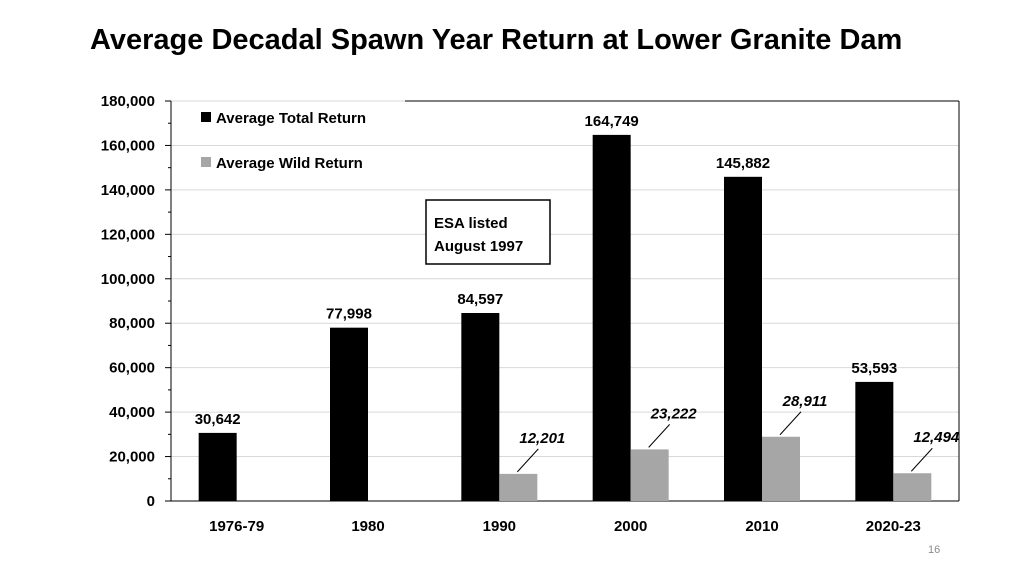 Image resolution: width=1024 pixels, height=576 pixels. What do you see at coordinates (805, 401) in the screenshot?
I see `data-label-wild: 28,911` at bounding box center [805, 401].